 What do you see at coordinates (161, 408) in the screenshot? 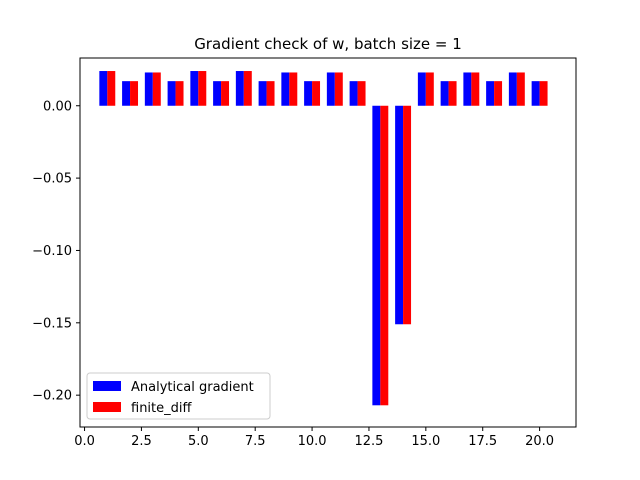
I see `legend-label-finite-diff: finite_diff` at bounding box center [161, 408].